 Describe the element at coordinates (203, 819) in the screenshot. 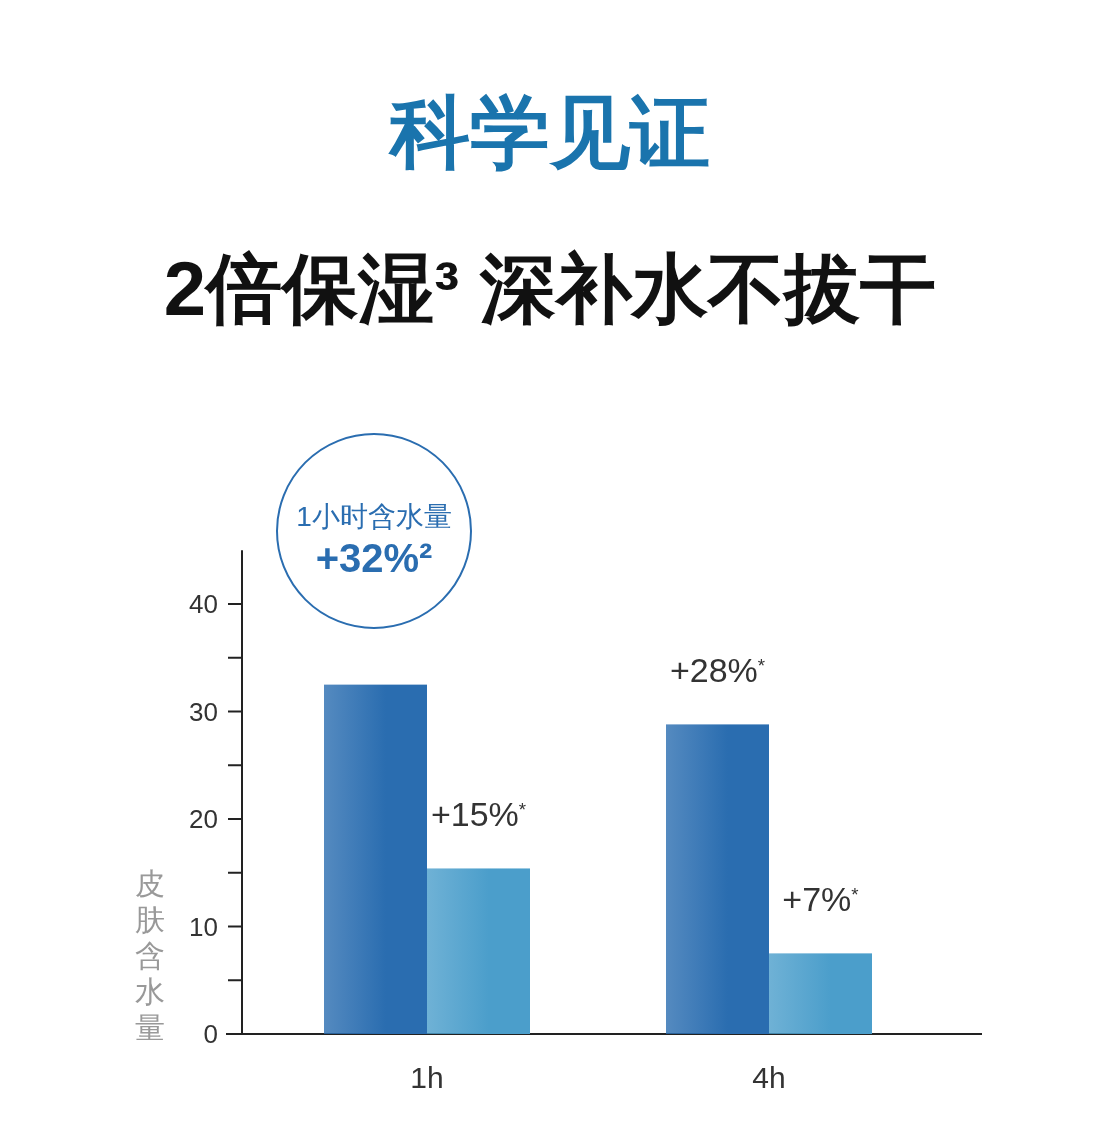

I see `y-tick-label: 20` at that location.